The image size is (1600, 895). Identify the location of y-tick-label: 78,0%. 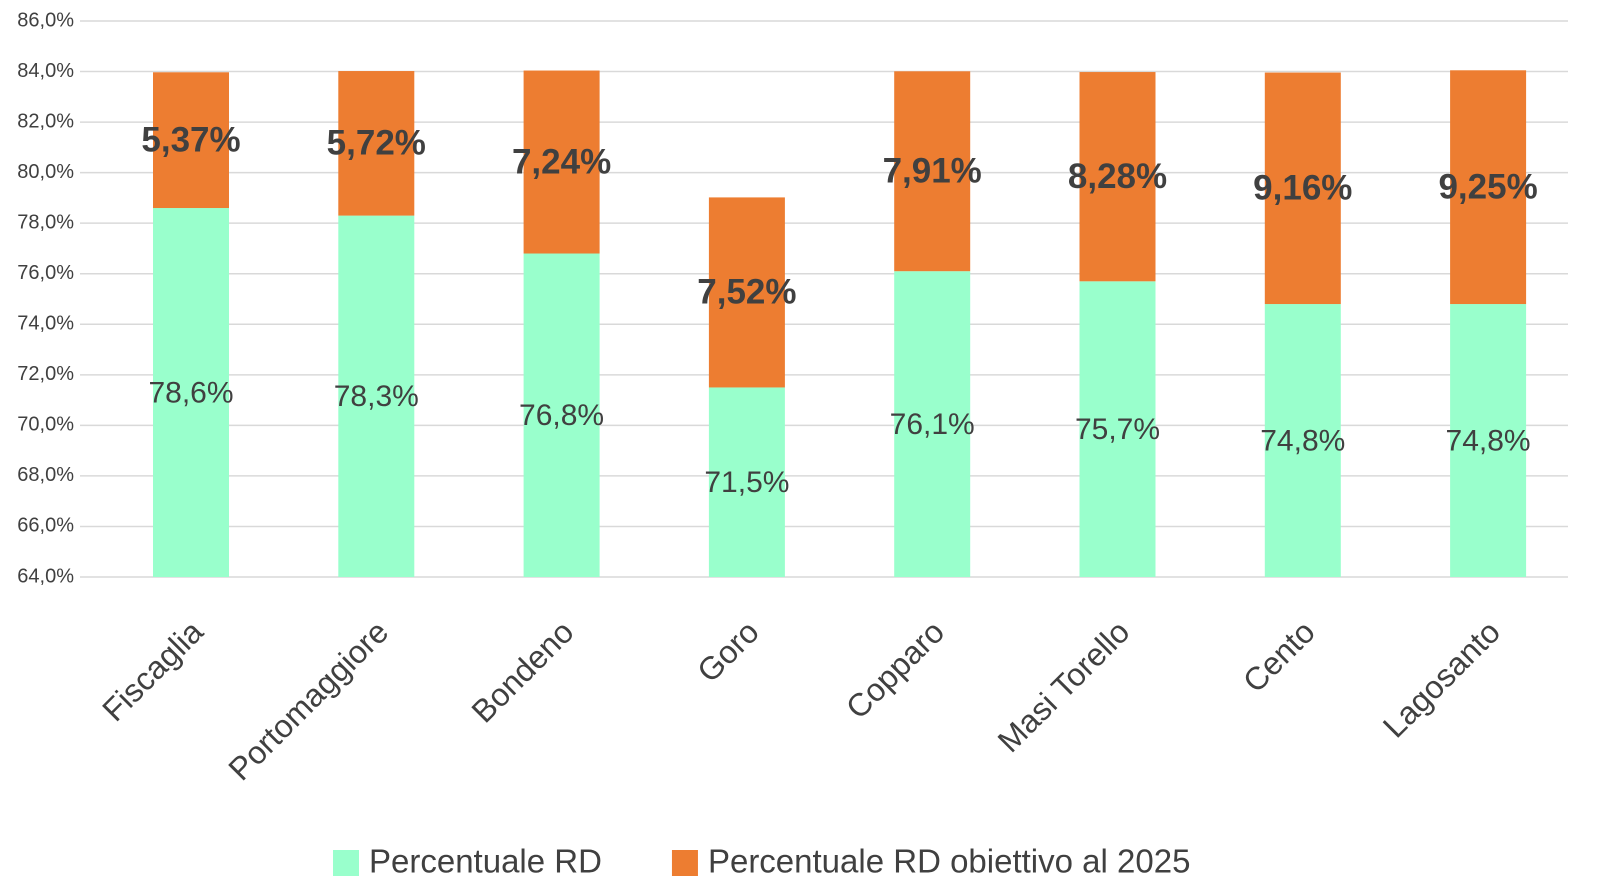
(45, 222).